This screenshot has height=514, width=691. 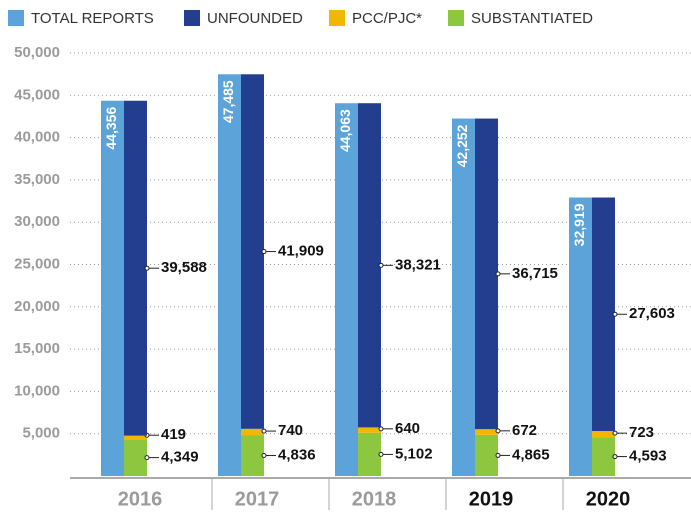 What do you see at coordinates (41, 433) in the screenshot?
I see `y-tick-label: 5,000` at bounding box center [41, 433].